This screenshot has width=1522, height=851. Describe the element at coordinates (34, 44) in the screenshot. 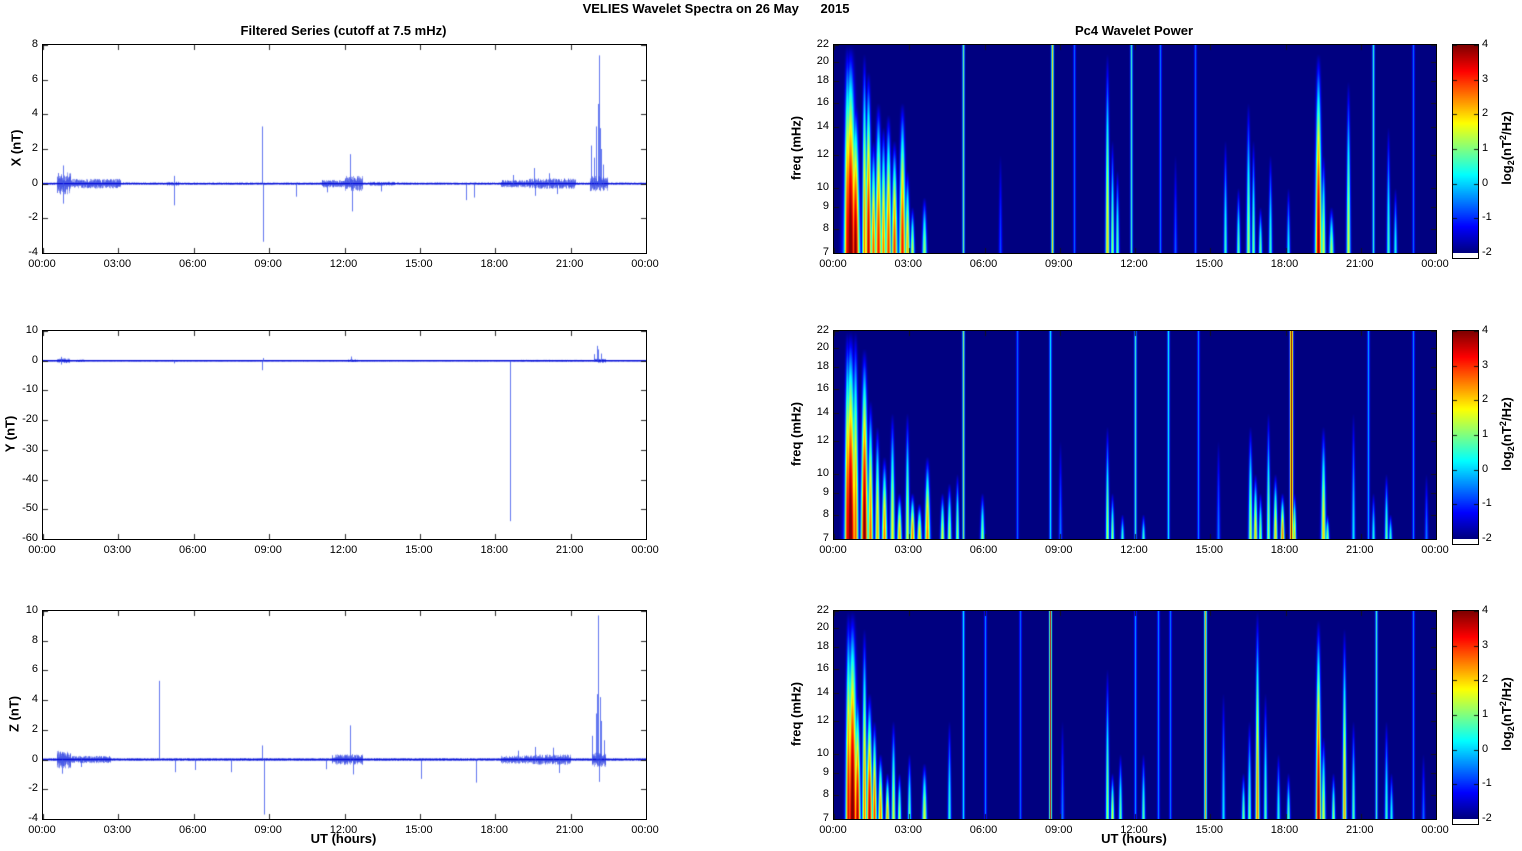

I see `y-tick-label: 8` at that location.